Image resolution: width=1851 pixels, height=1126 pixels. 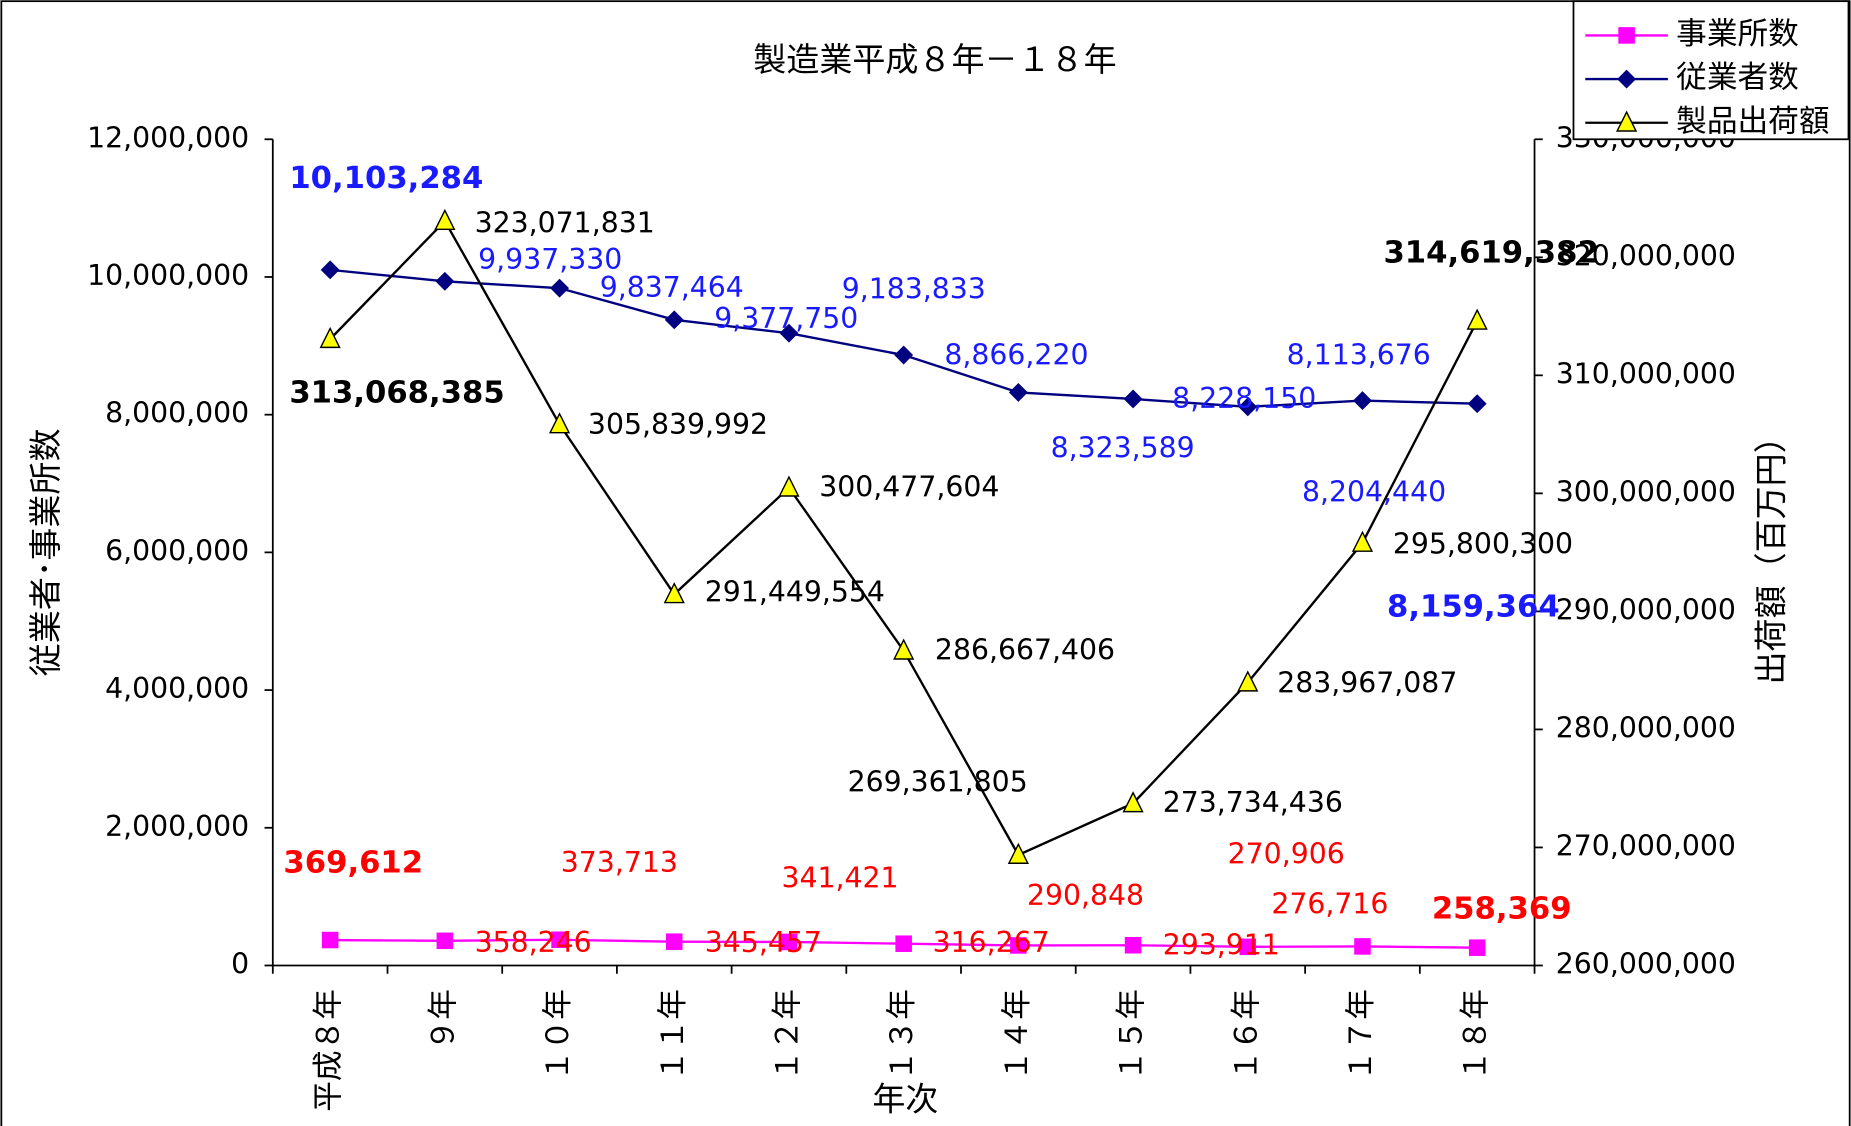 What do you see at coordinates (443, 1019) in the screenshot?
I see `x-tick-label: ９年` at bounding box center [443, 1019].